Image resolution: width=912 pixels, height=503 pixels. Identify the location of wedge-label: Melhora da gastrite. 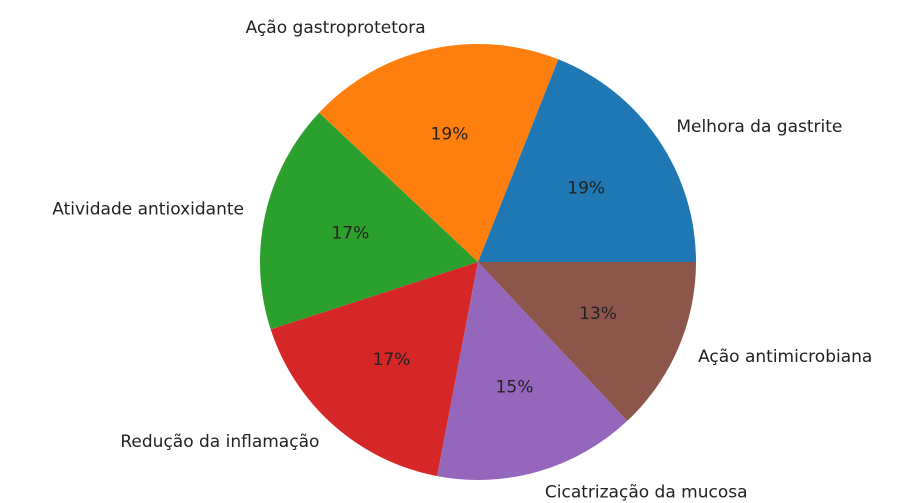
(759, 127).